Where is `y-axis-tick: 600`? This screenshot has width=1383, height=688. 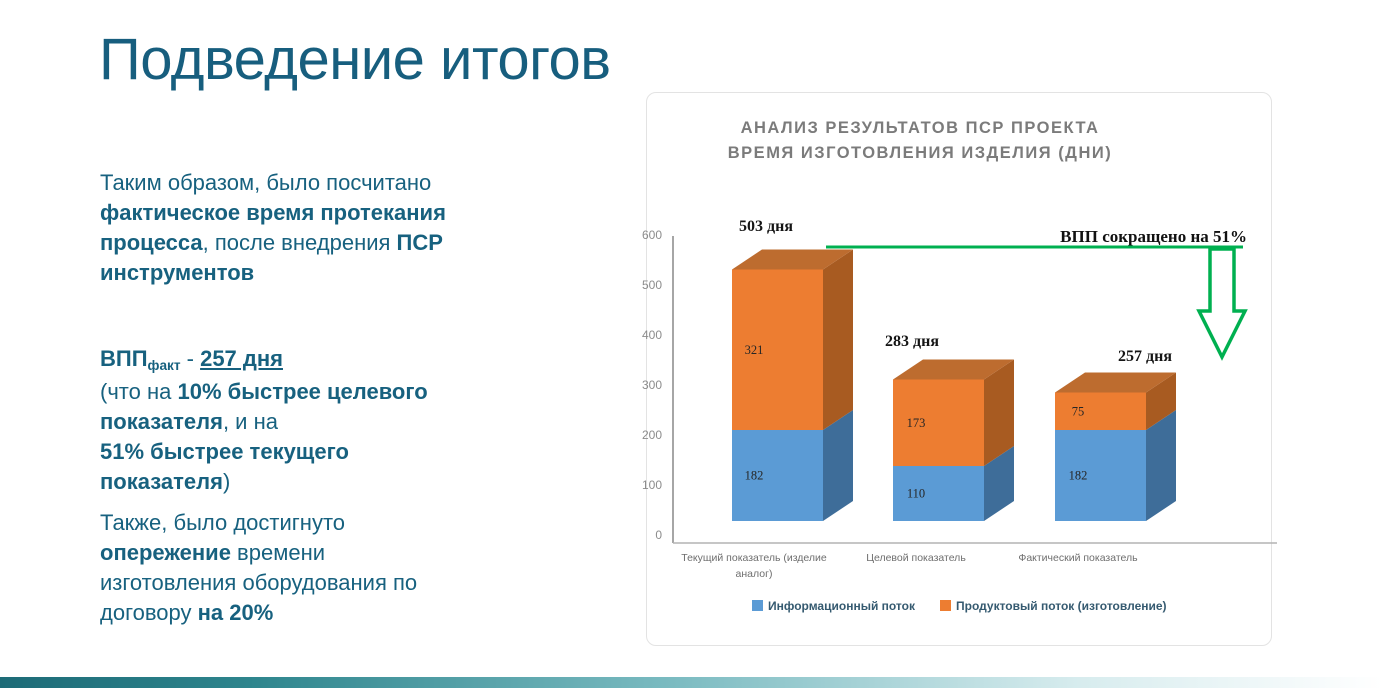 y-axis-tick: 600 is located at coordinates (652, 235).